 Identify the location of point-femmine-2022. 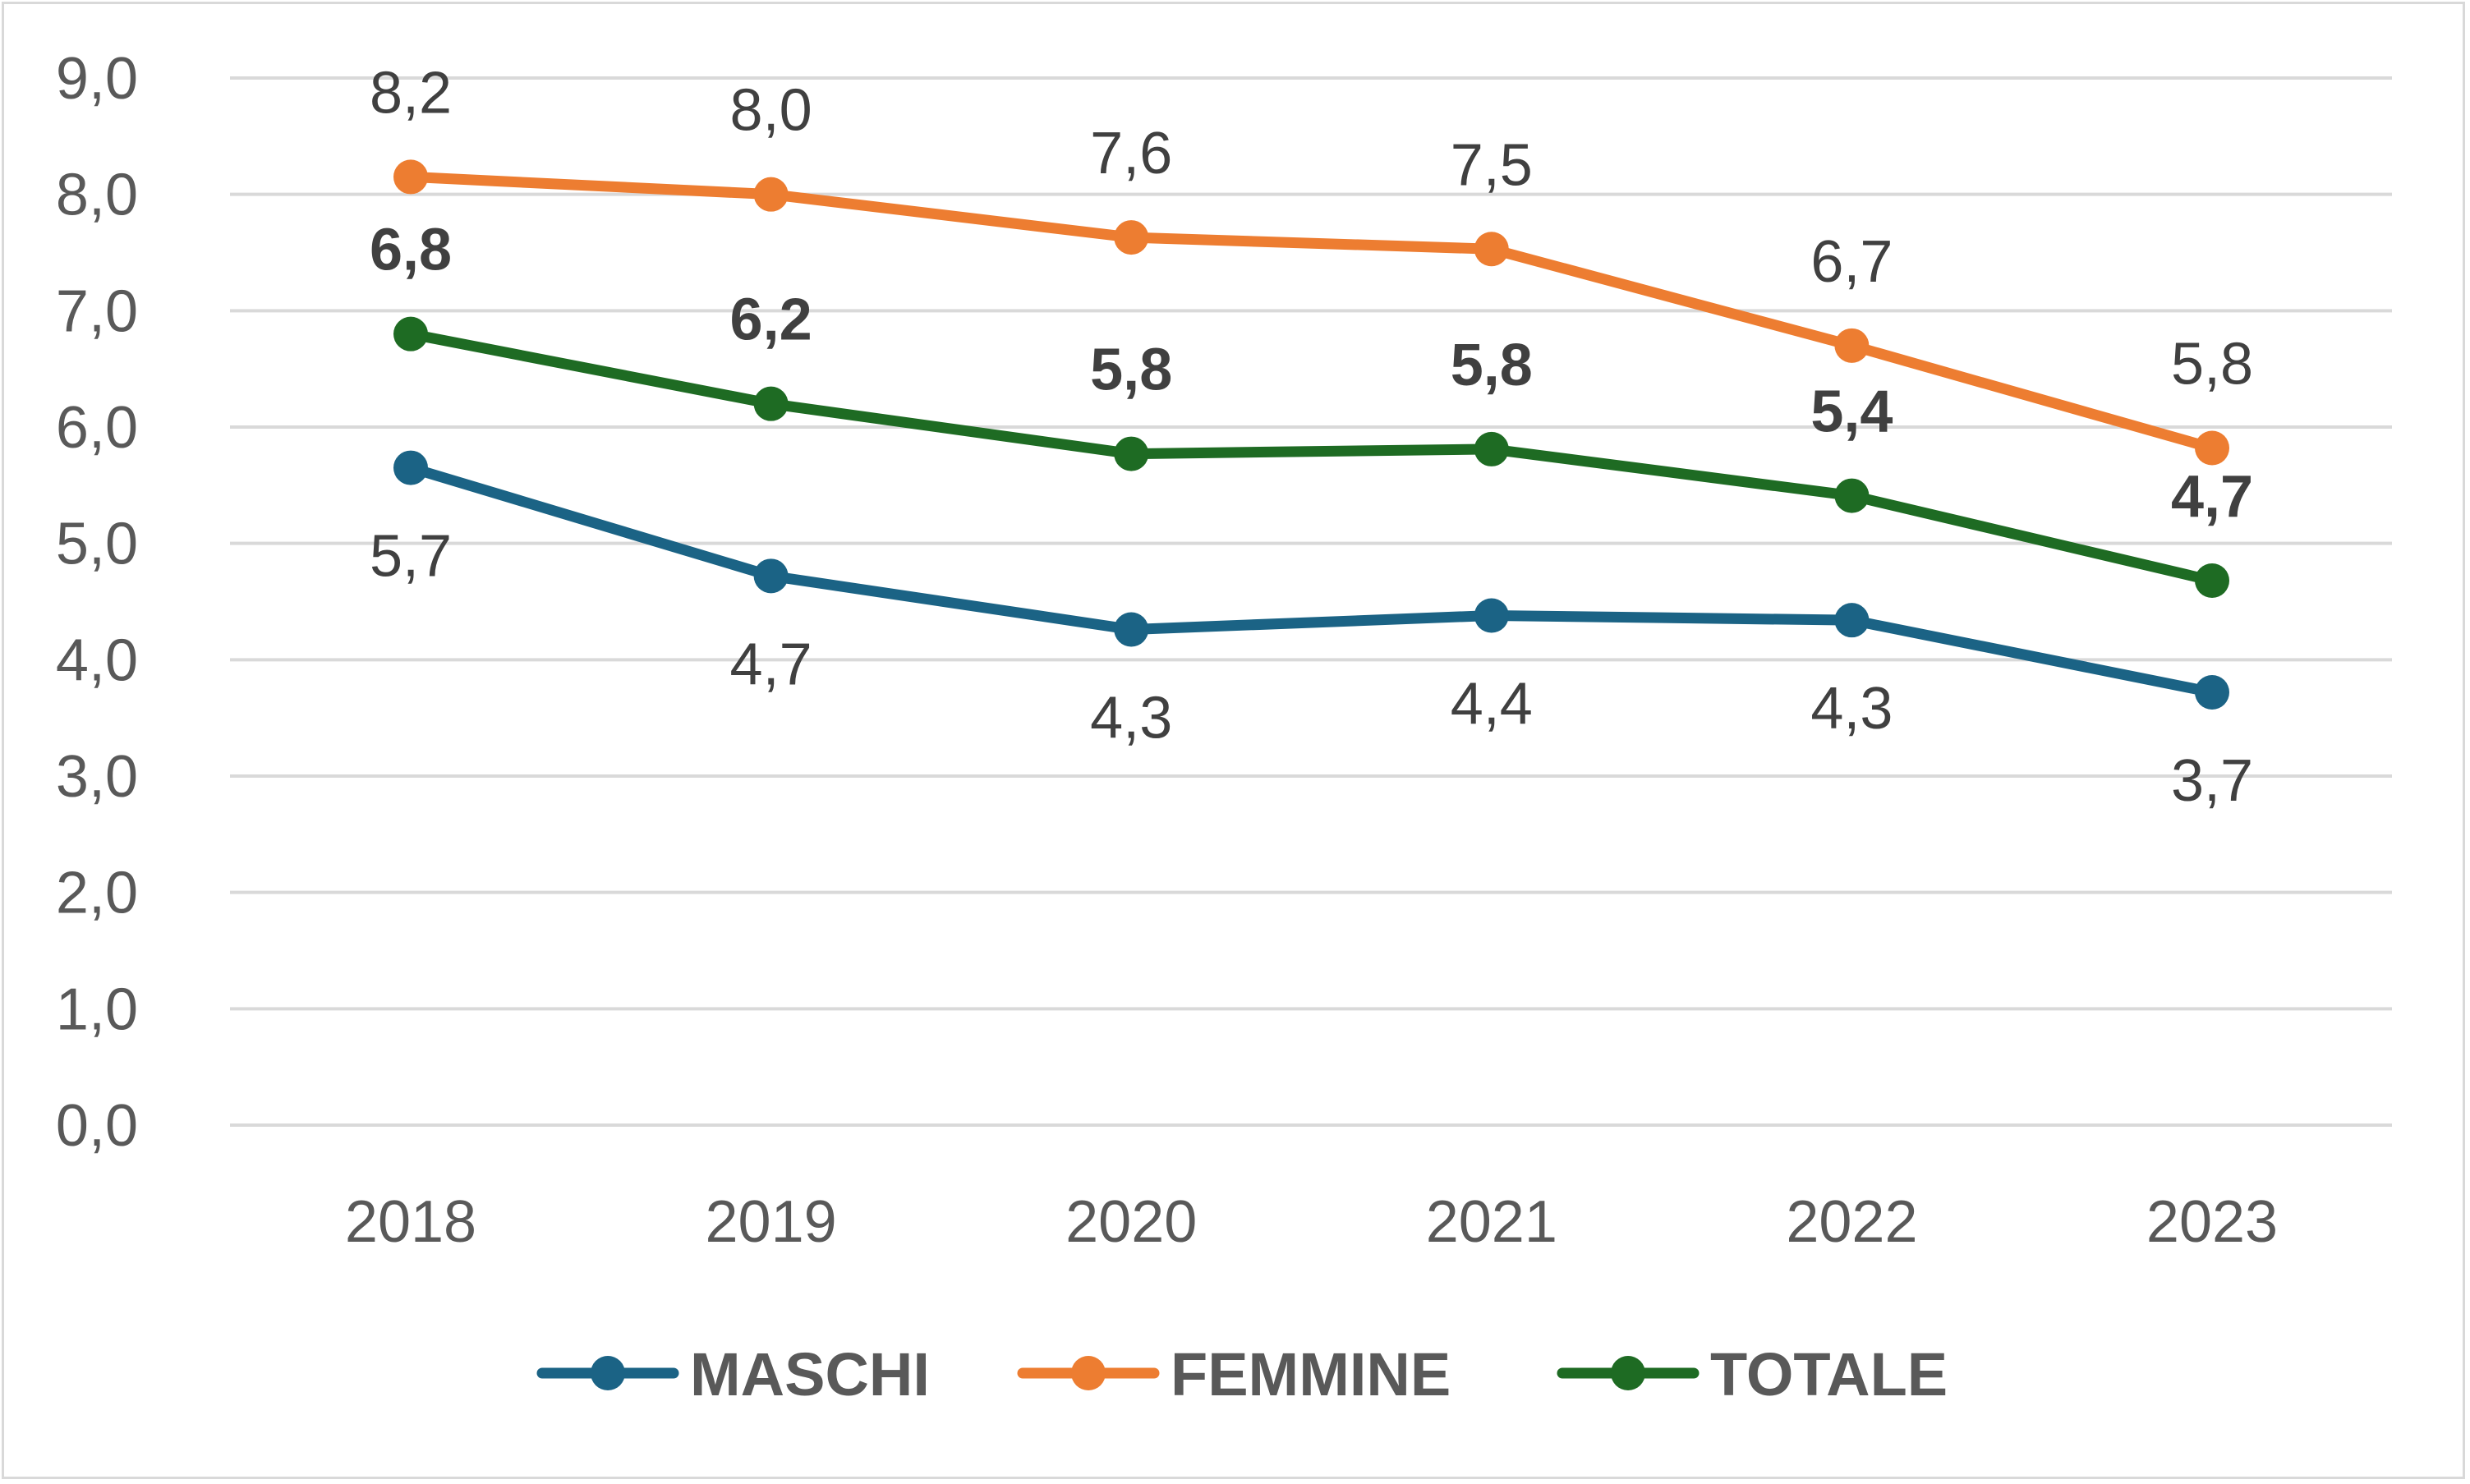
(1852, 346).